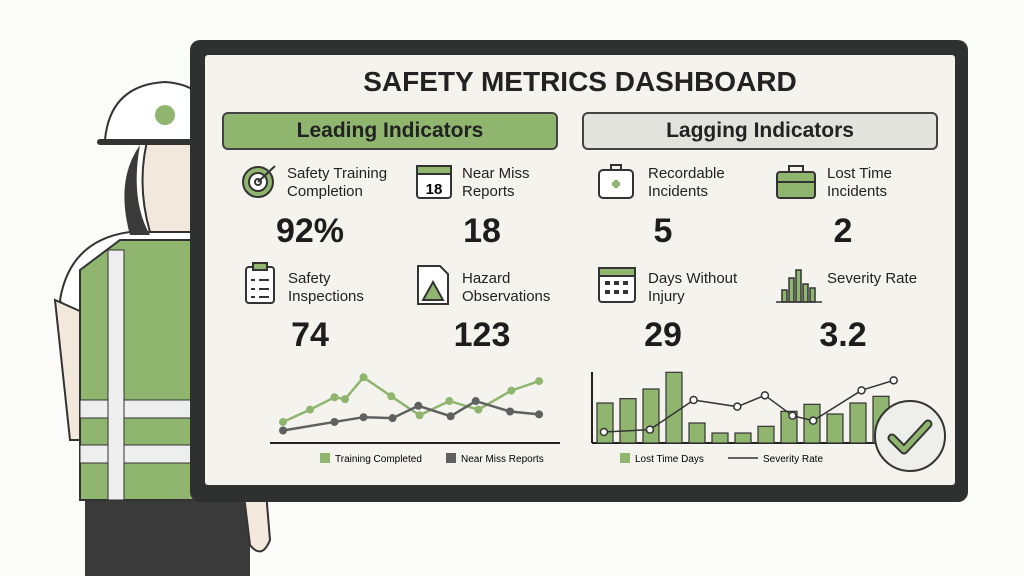 Image resolution: width=1024 pixels, height=576 pixels. I want to click on calendar-icon: 18, so click(434, 182).